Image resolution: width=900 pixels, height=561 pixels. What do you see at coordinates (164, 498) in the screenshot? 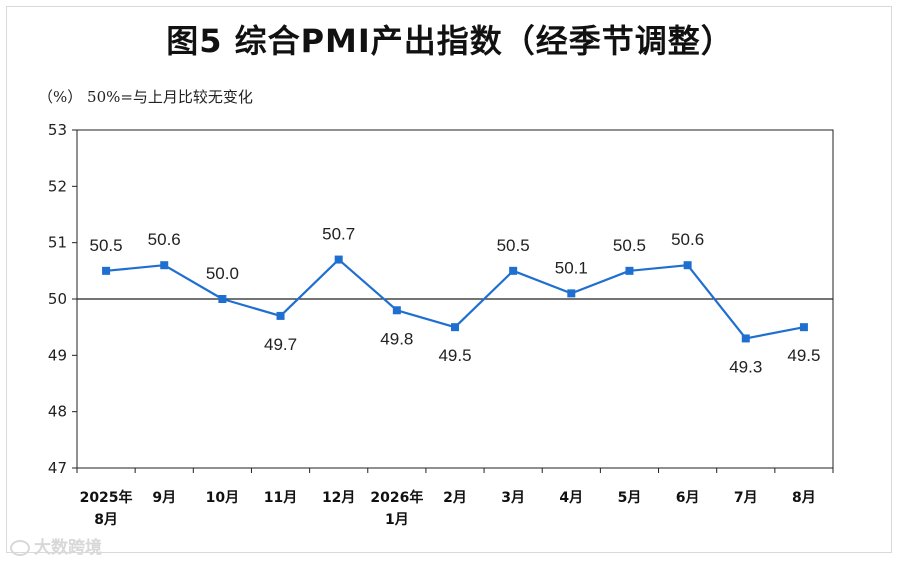
I see `x-tick-label: 9月` at bounding box center [164, 498].